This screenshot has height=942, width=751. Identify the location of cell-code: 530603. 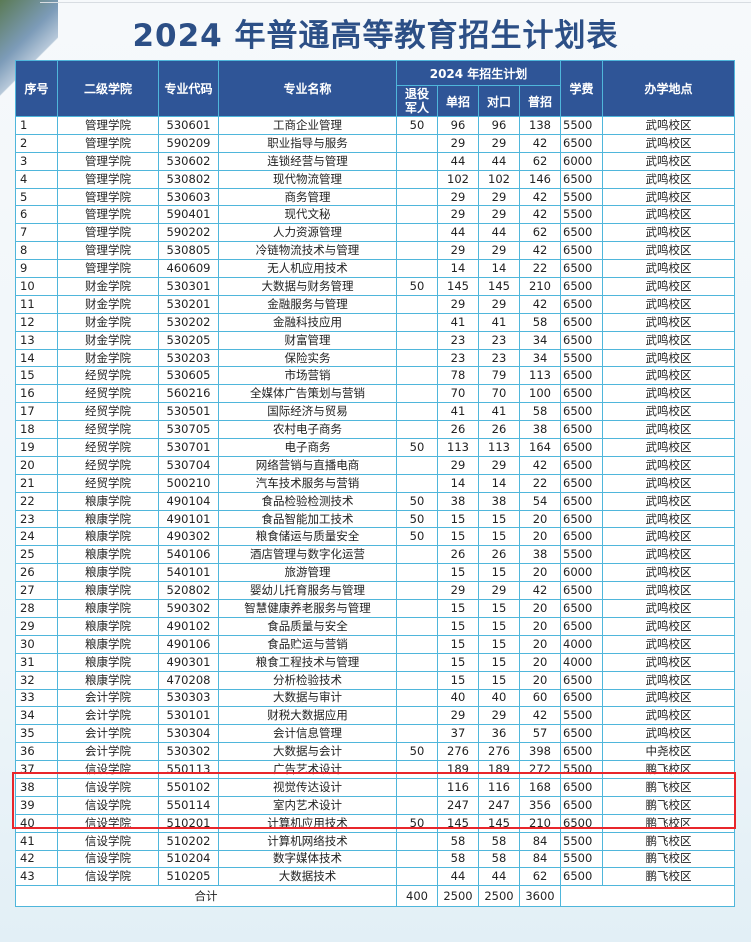
(188, 197).